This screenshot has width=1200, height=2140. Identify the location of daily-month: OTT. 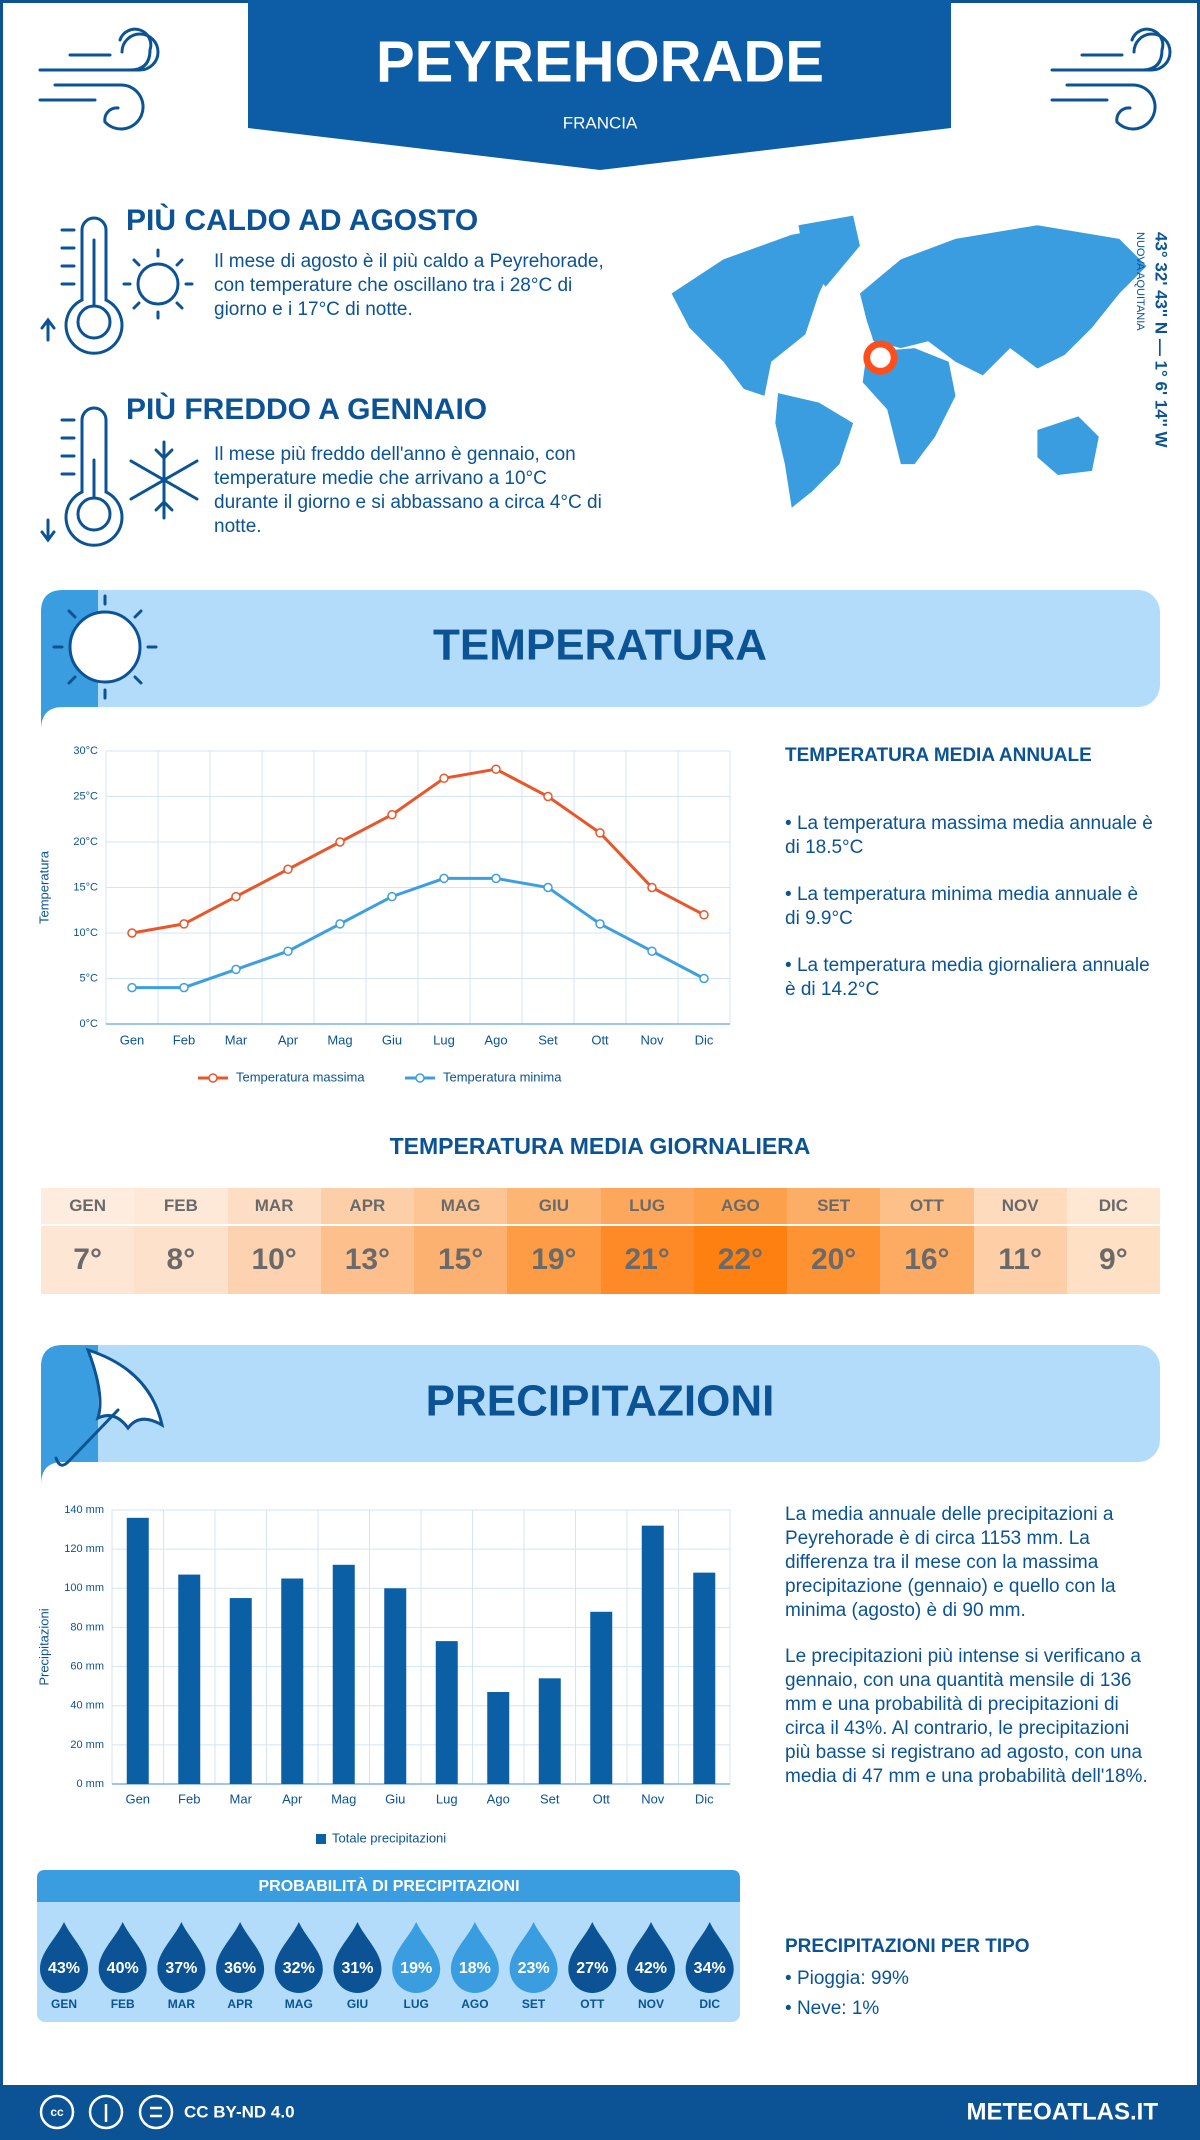
(927, 1207).